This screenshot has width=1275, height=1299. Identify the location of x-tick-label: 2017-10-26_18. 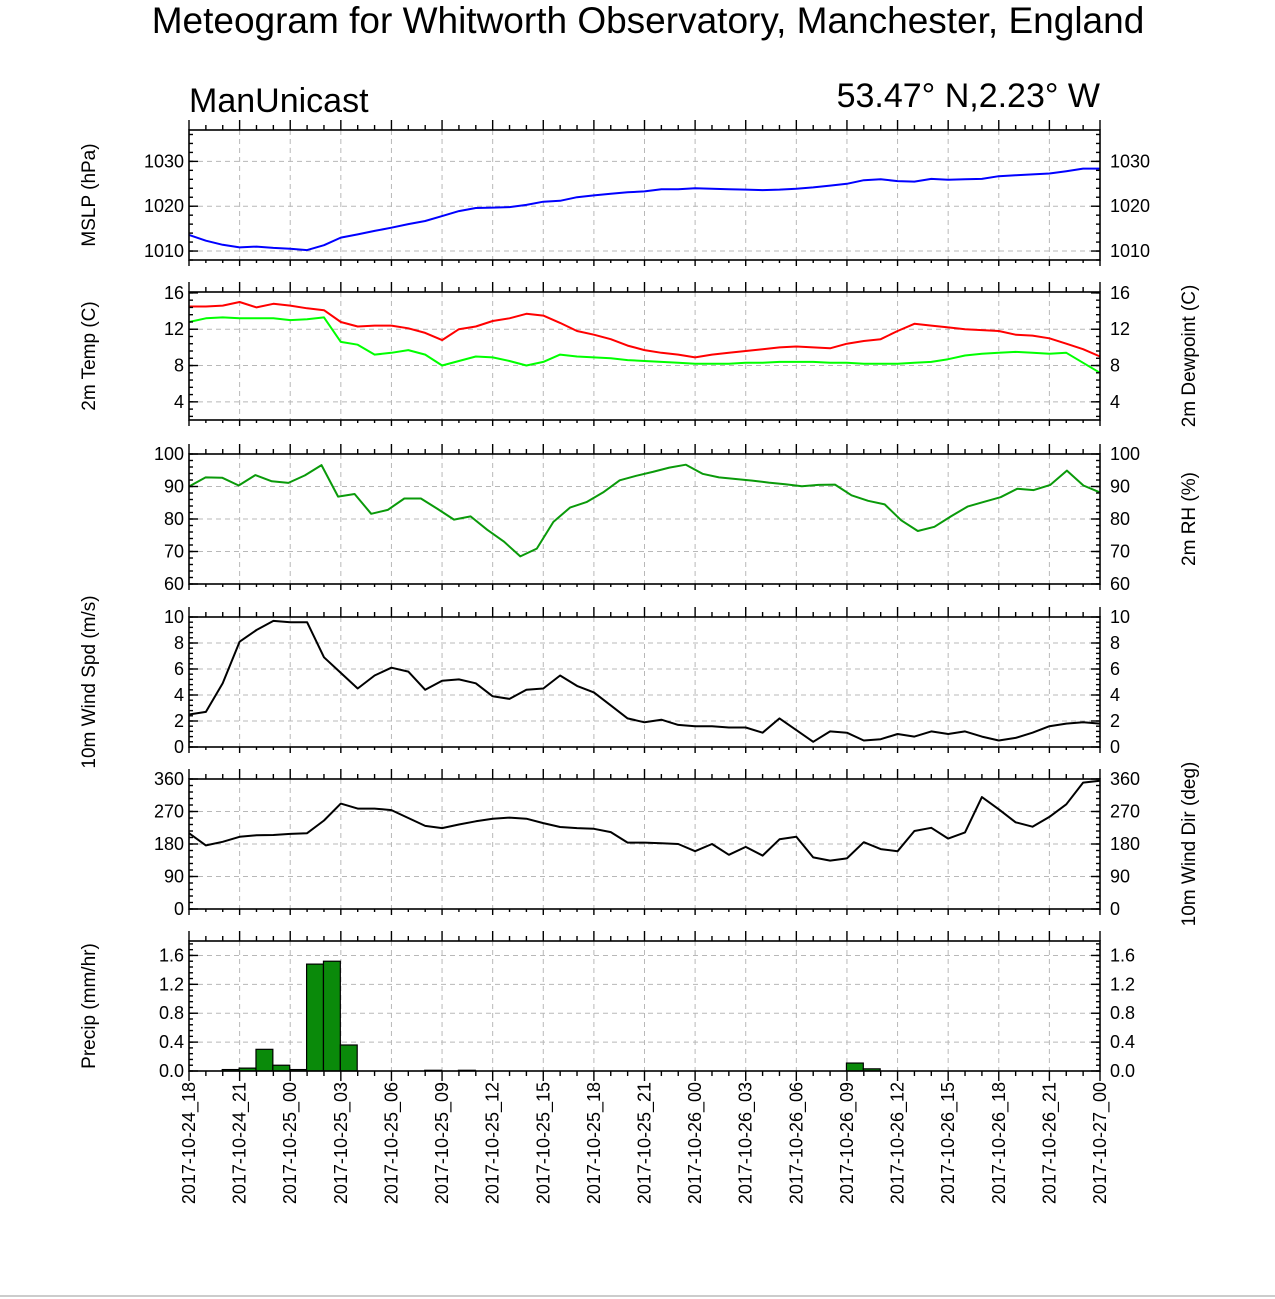
(999, 1143).